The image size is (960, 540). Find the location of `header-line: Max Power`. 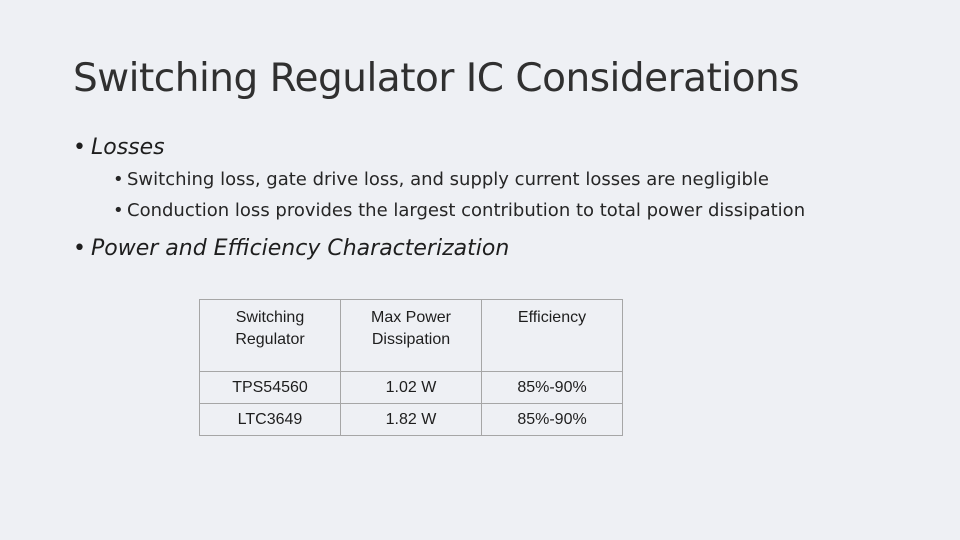

header-line: Max Power is located at coordinates (411, 317).